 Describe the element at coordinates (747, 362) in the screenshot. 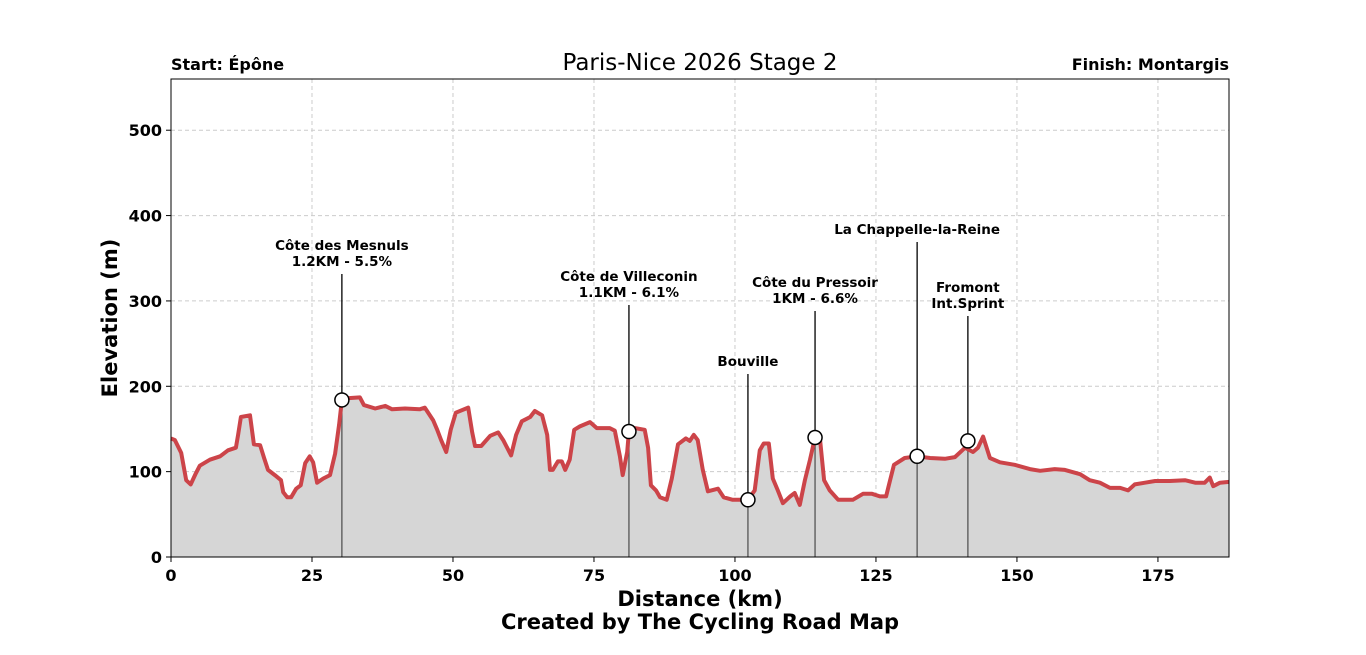

I see `annotation-label: Bouville` at that location.